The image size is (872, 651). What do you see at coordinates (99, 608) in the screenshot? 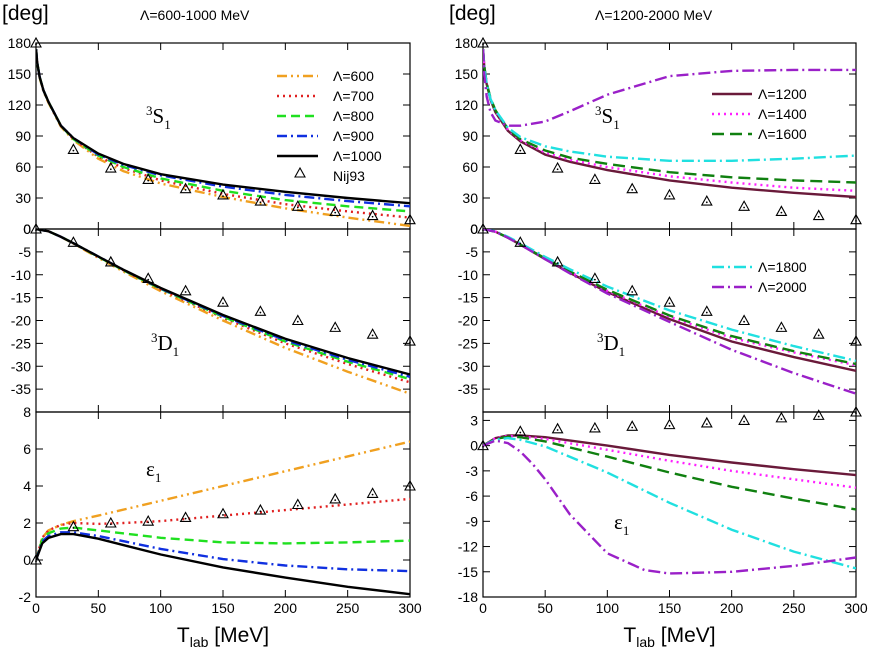
I see `x-tick-label: 50` at bounding box center [99, 608].